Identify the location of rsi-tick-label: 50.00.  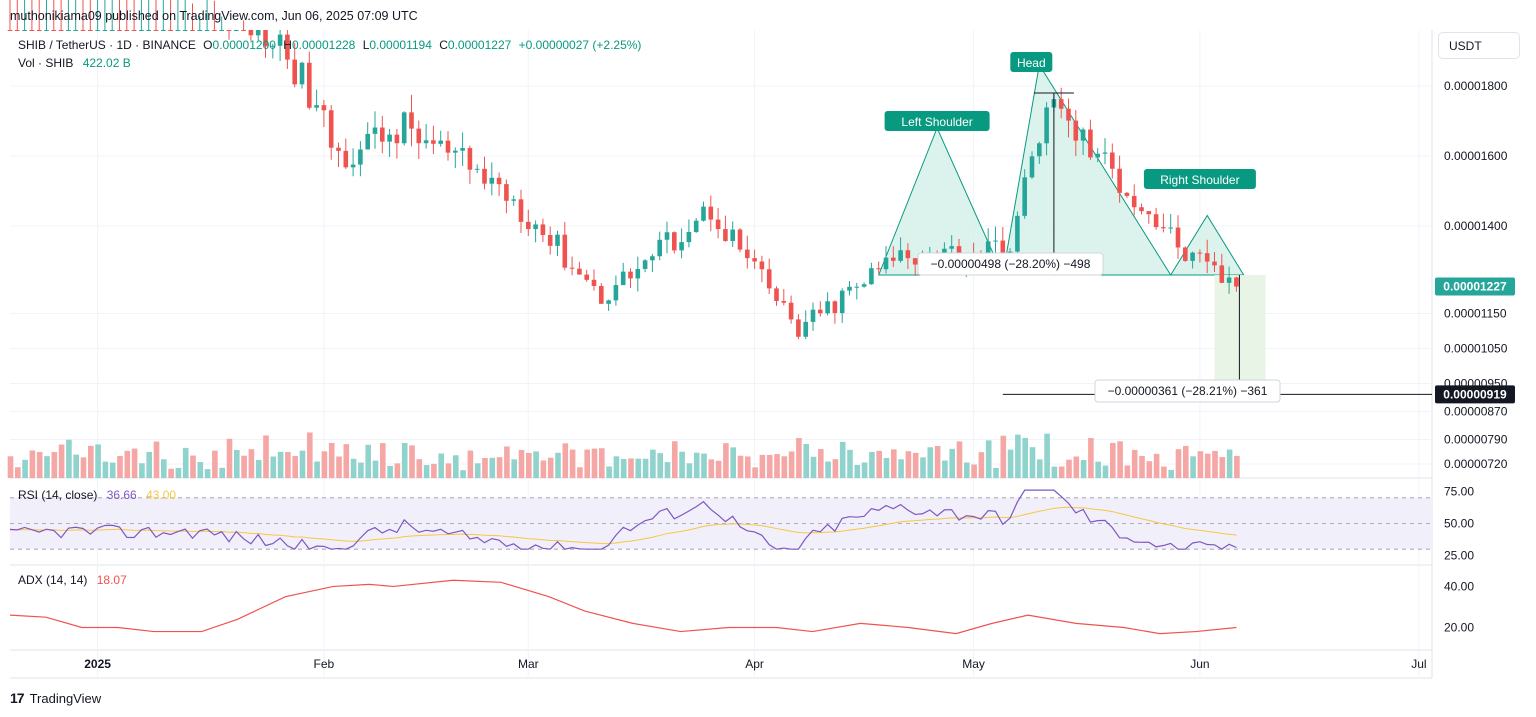
(1459, 524).